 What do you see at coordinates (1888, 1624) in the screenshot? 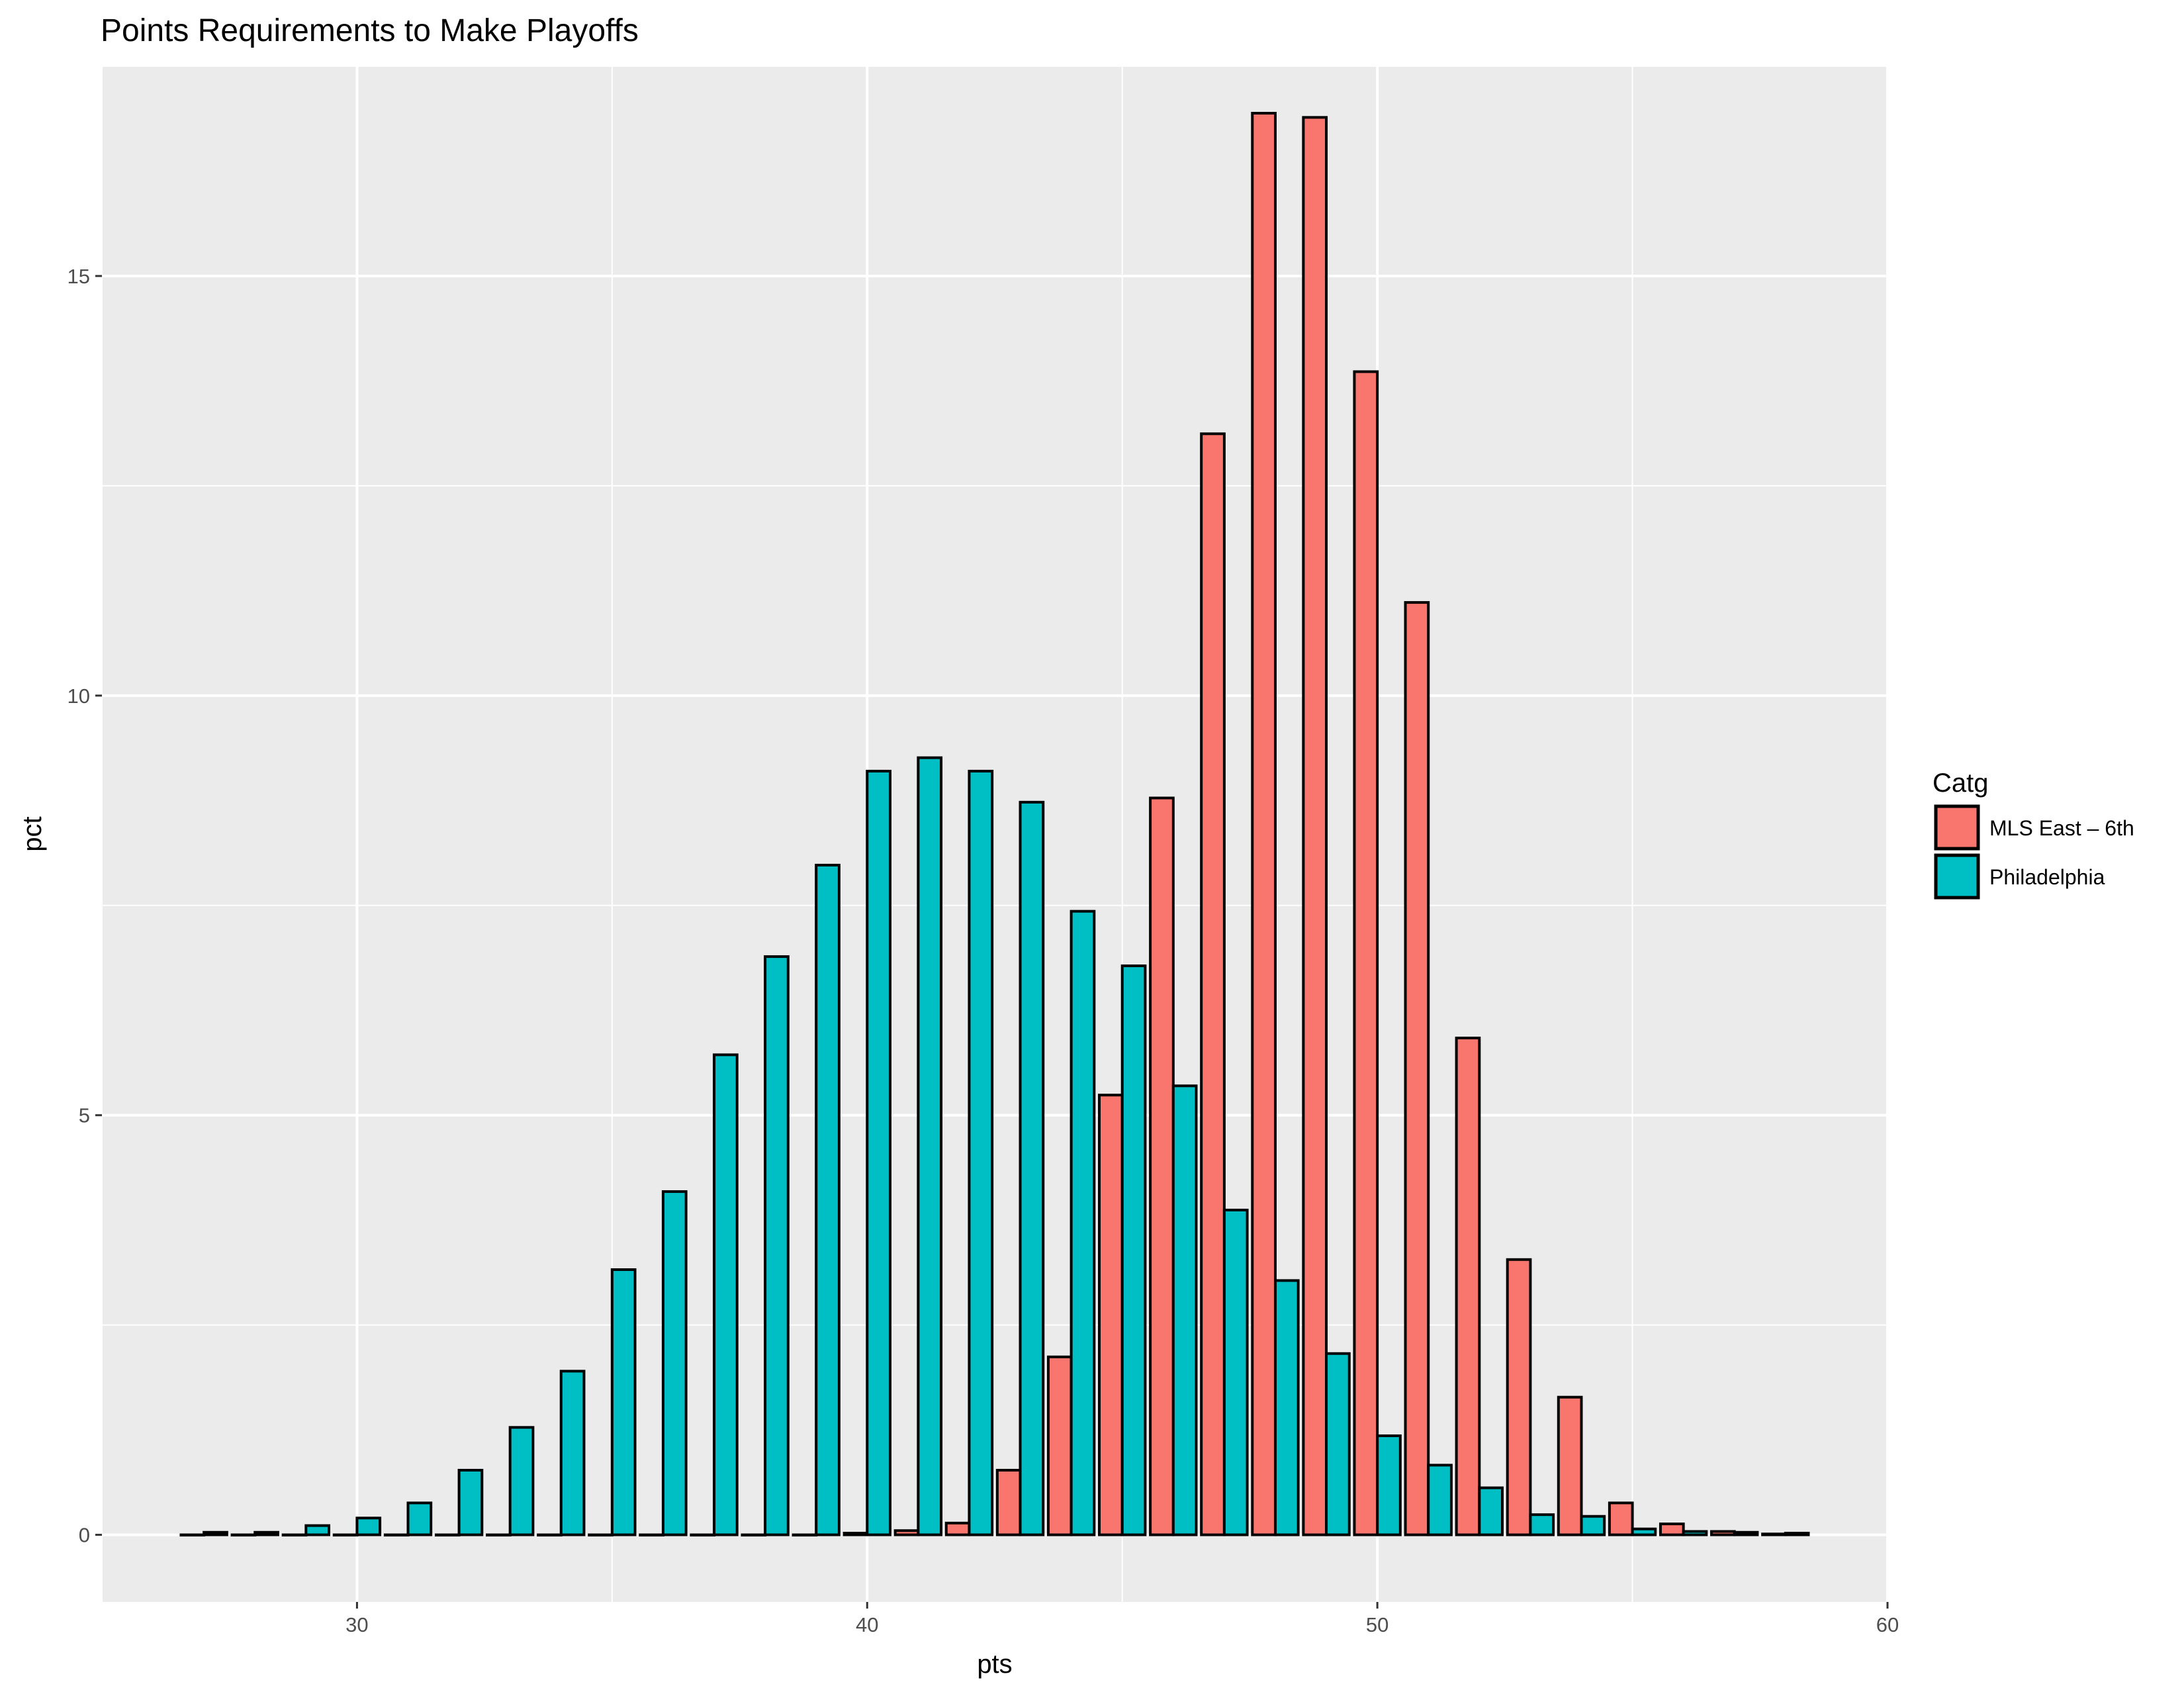
I see `x-tick-label: 60` at bounding box center [1888, 1624].